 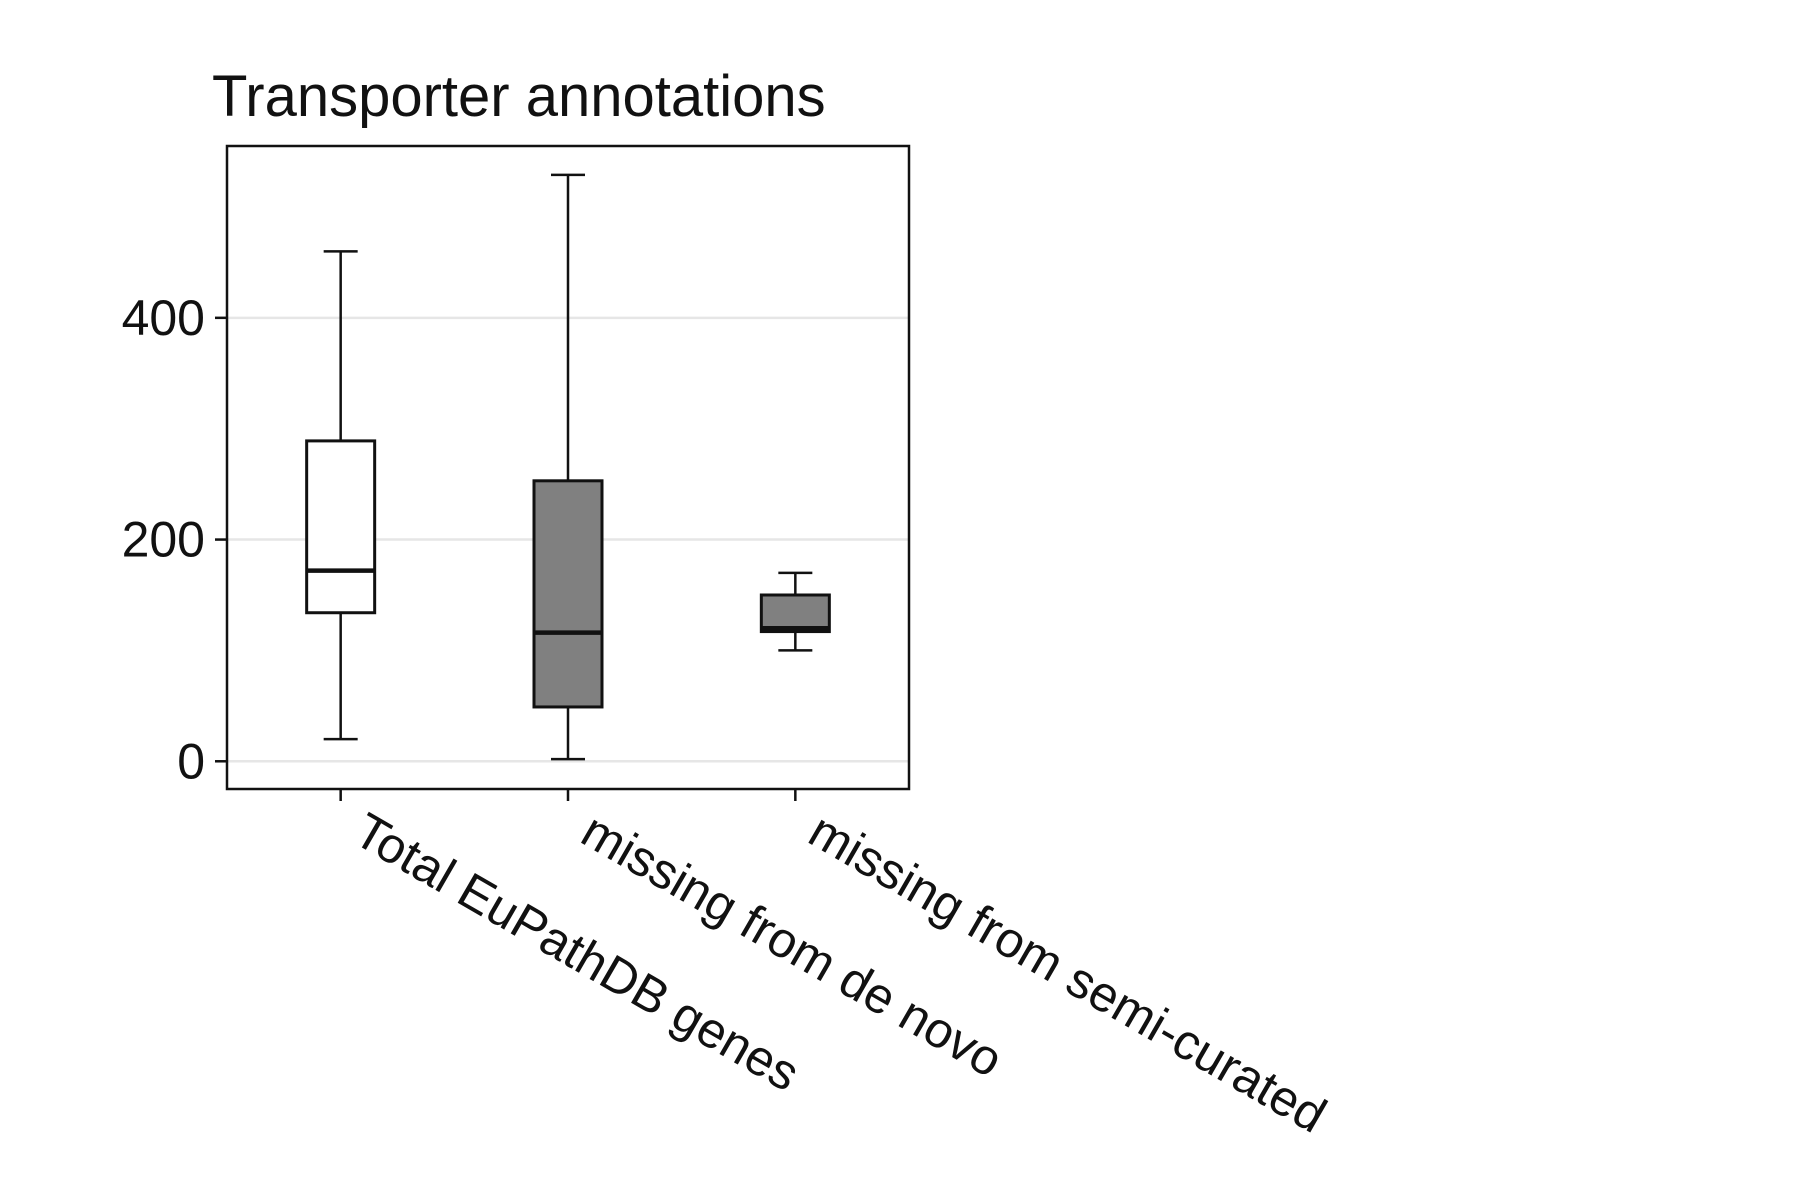 I want to click on y-tick-label: 200, so click(x=163, y=540).